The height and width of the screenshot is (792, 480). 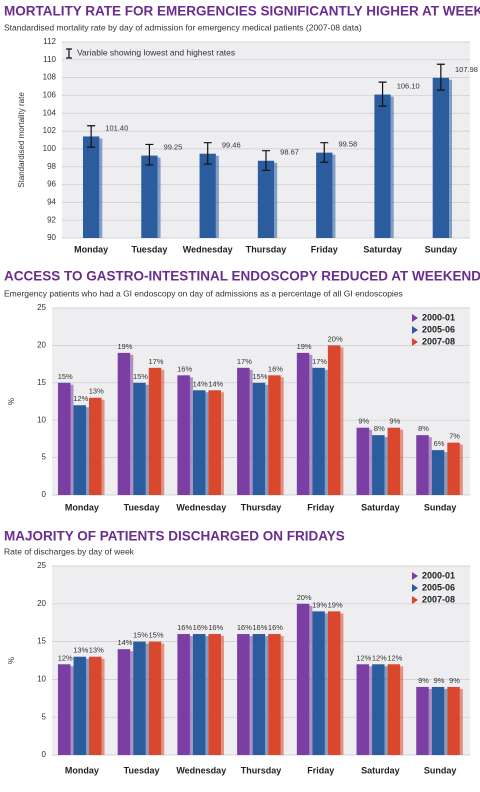 I want to click on y-axis-label: %, so click(x=11, y=401).